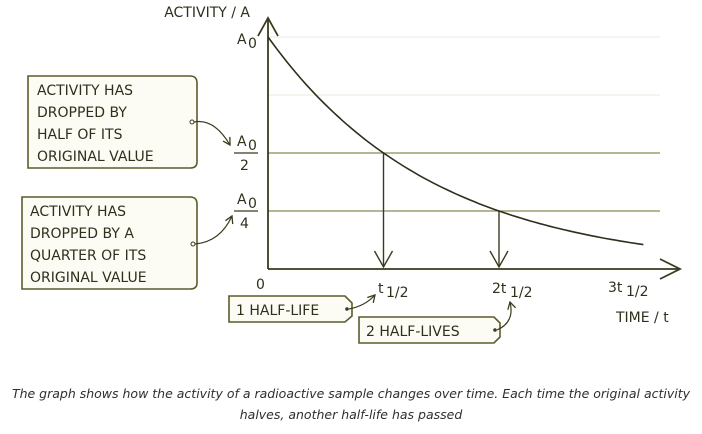  I want to click on svg-text: HALF OF ITS, so click(80, 135).